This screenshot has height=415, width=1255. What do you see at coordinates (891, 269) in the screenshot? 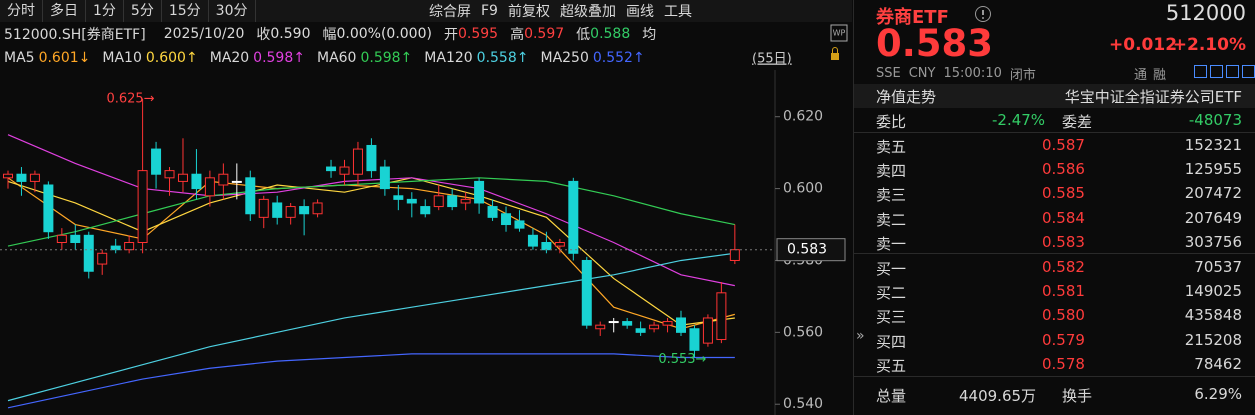
I see `order-level: 买一` at bounding box center [891, 269].